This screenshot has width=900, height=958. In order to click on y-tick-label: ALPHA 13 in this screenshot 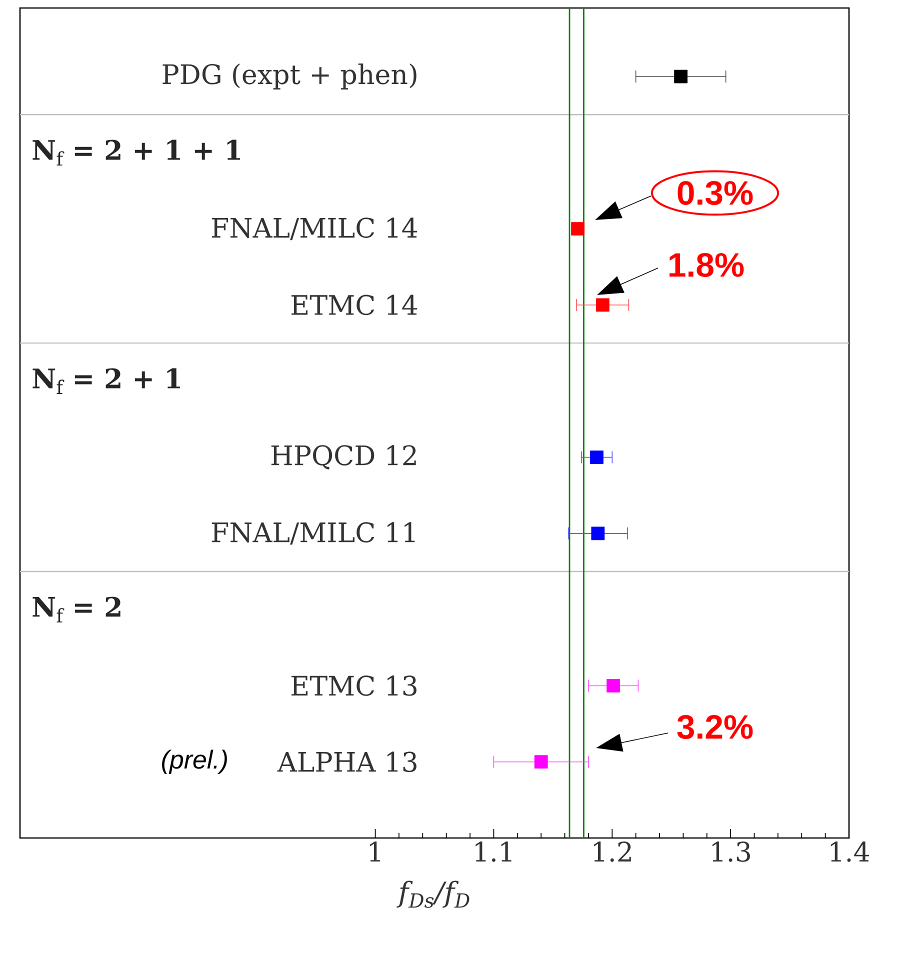, I will do `click(346, 762)`.